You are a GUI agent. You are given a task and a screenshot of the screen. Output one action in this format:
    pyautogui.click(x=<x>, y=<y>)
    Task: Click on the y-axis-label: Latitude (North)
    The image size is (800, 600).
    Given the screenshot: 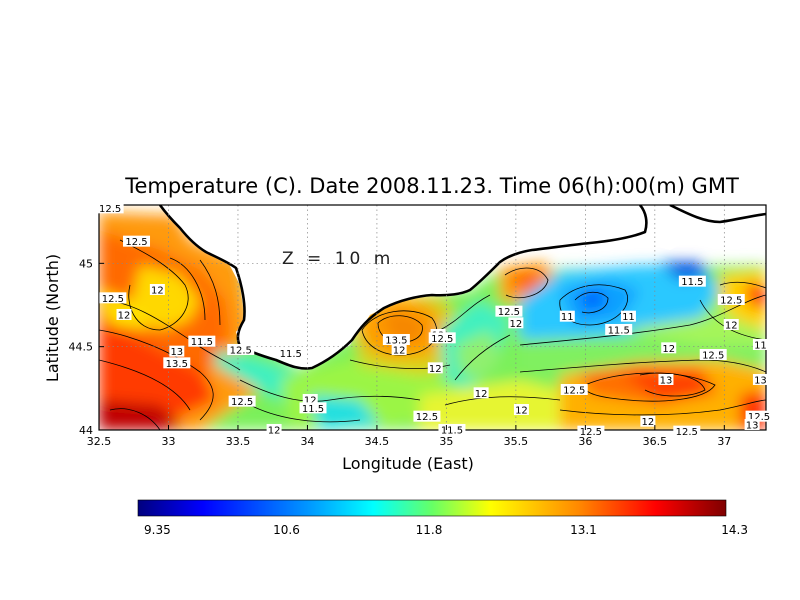 What is the action you would take?
    pyautogui.click(x=52, y=318)
    